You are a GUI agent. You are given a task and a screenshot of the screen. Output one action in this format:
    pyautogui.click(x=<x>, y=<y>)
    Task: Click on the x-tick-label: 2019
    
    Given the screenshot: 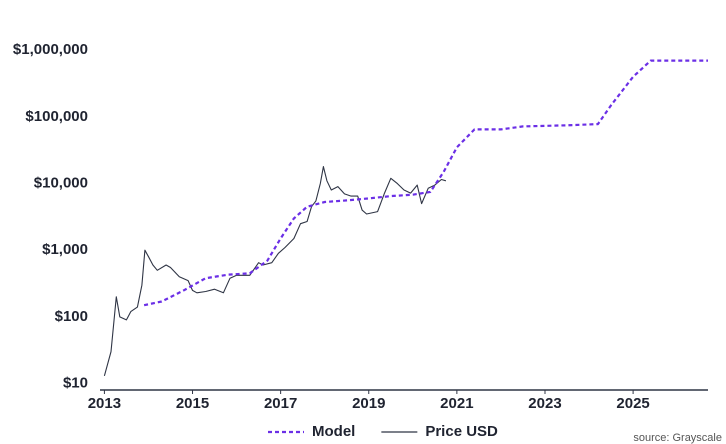 What is the action you would take?
    pyautogui.click(x=368, y=403)
    